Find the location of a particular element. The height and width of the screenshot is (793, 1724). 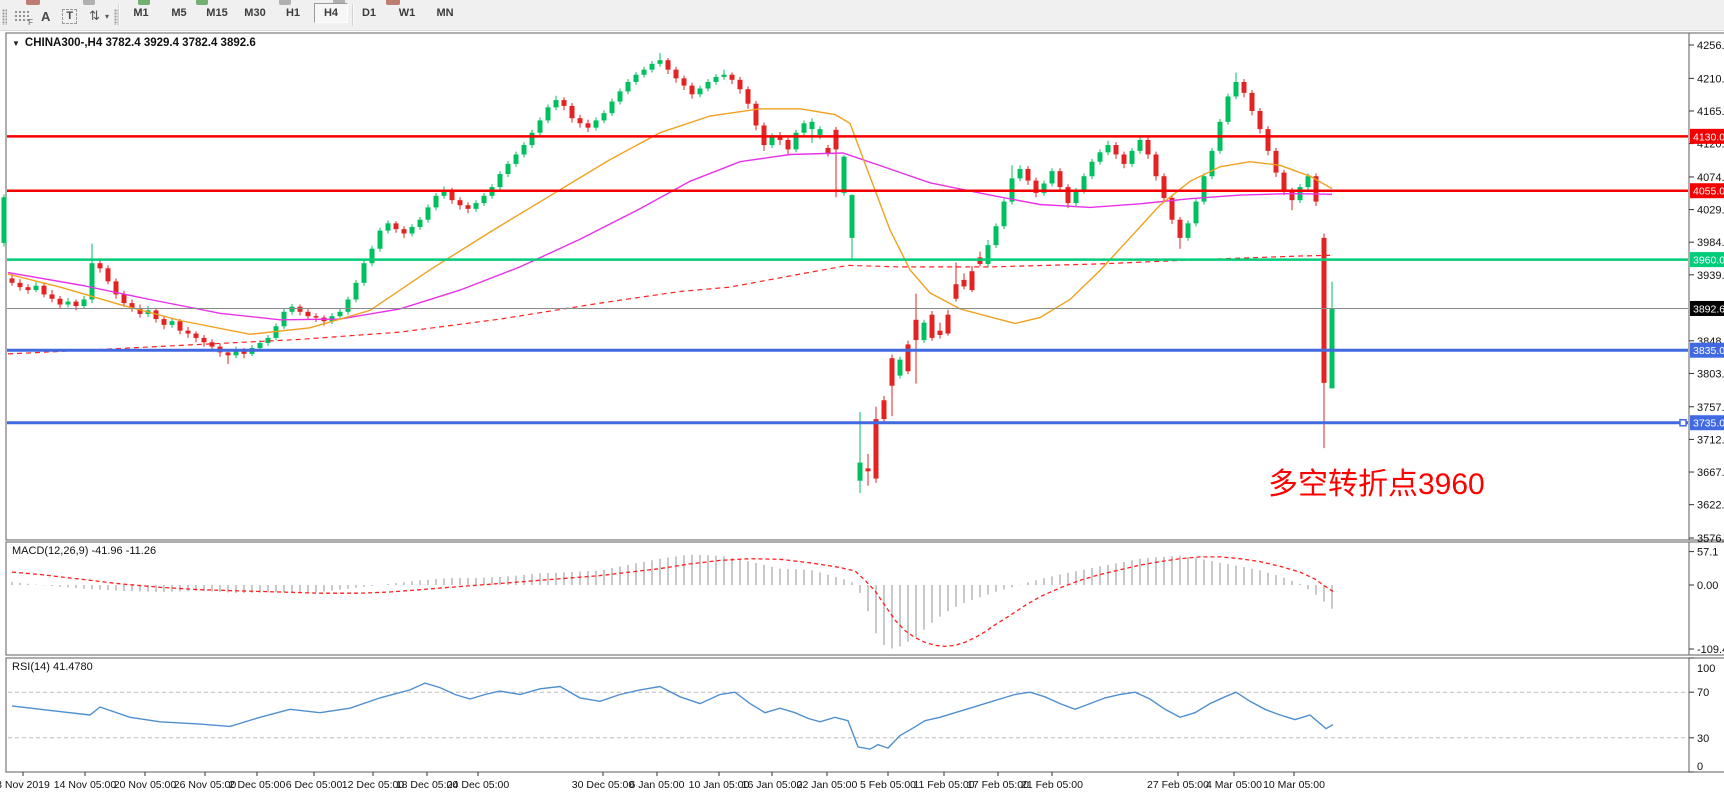

svg-text: 3576.0 is located at coordinates (1710, 539).